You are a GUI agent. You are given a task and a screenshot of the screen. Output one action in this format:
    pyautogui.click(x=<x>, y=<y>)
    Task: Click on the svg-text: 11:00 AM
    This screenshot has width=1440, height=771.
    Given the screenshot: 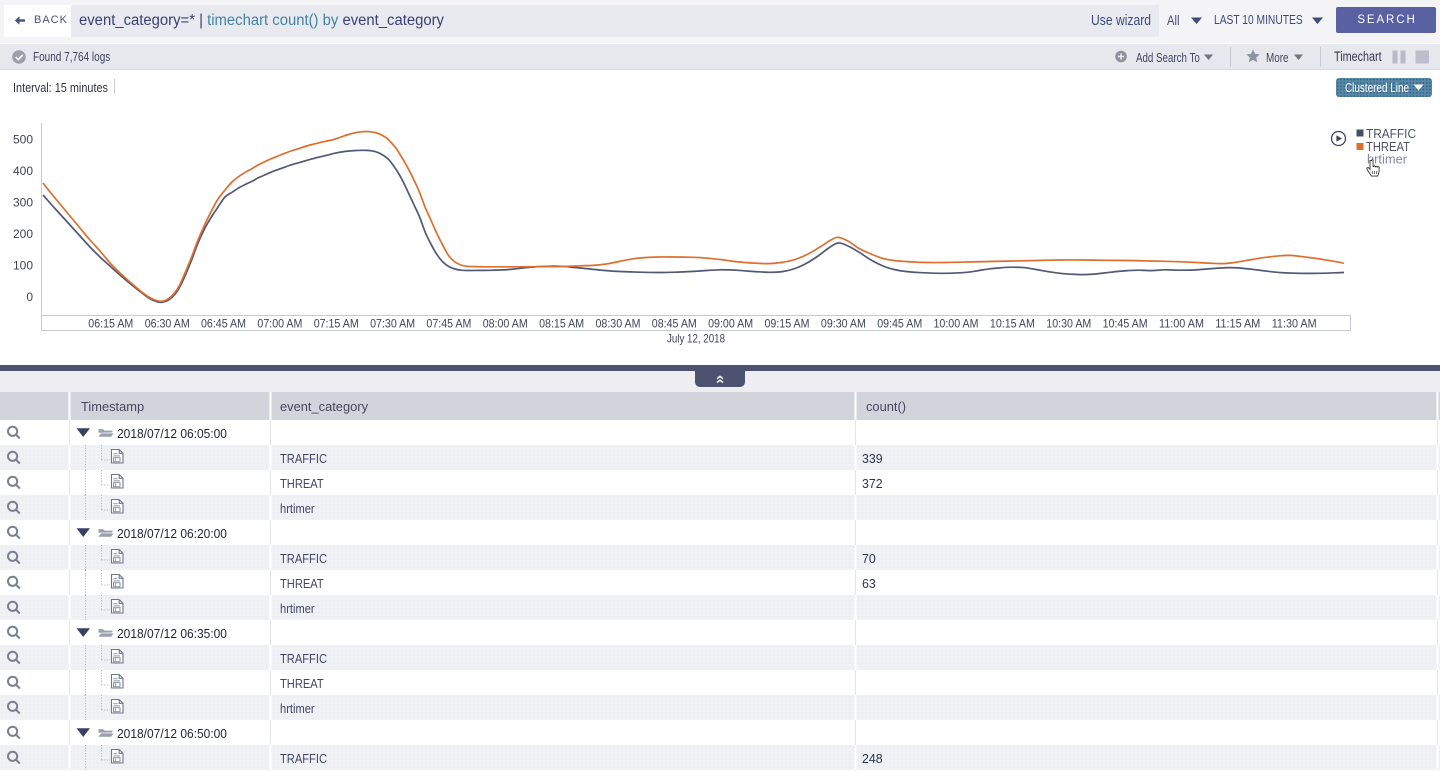 What is the action you would take?
    pyautogui.click(x=1181, y=325)
    